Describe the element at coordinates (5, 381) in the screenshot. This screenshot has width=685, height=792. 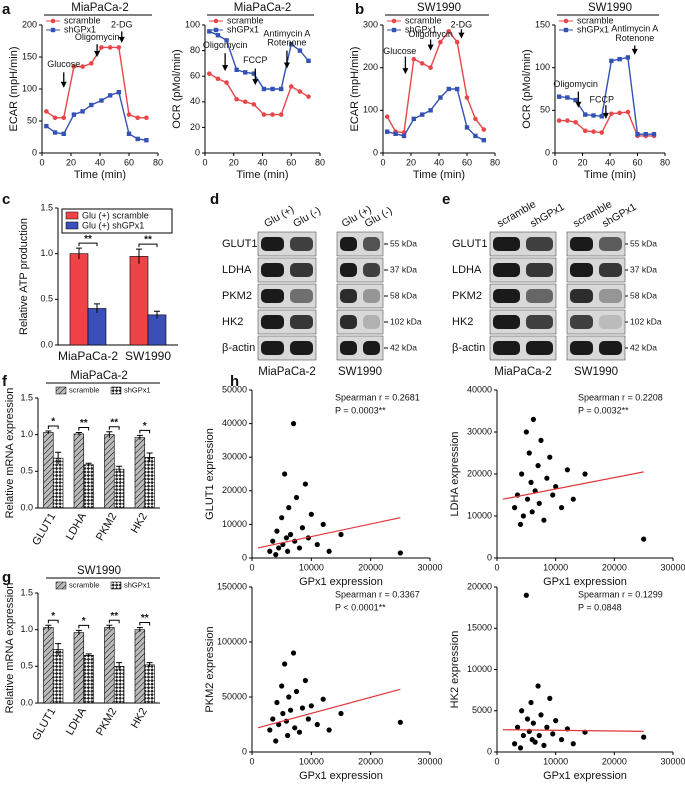
I see `panel-label: f` at that location.